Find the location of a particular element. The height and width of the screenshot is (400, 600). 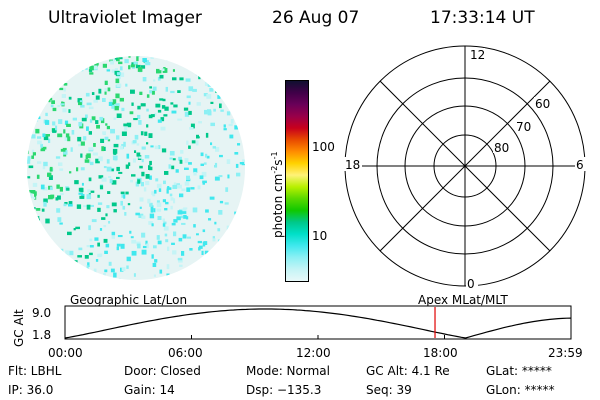

xtick-1800: 18:00 is located at coordinates (440, 353).